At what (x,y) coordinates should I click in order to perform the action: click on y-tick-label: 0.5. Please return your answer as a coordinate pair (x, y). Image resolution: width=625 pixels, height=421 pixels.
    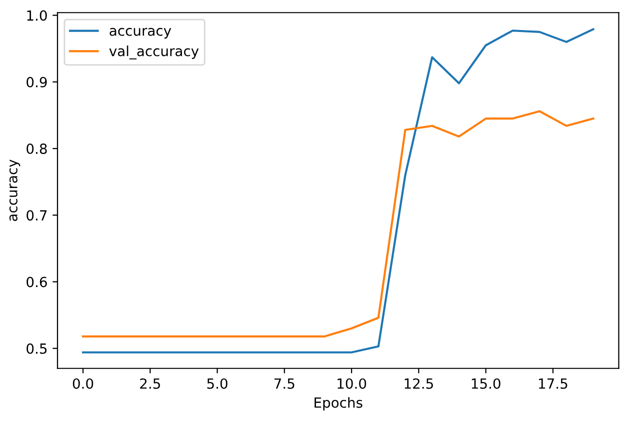
    Looking at the image, I should click on (36, 348).